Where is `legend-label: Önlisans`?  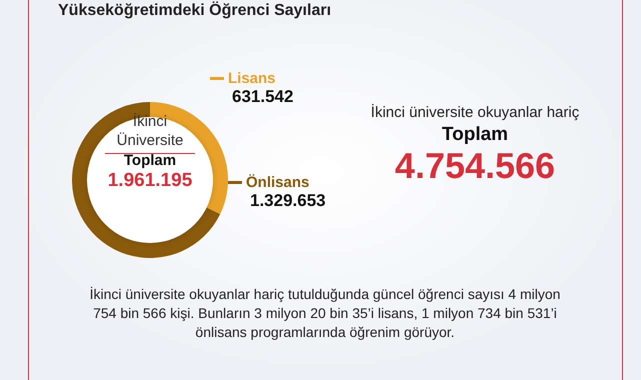 legend-label: Önlisans is located at coordinates (278, 182).